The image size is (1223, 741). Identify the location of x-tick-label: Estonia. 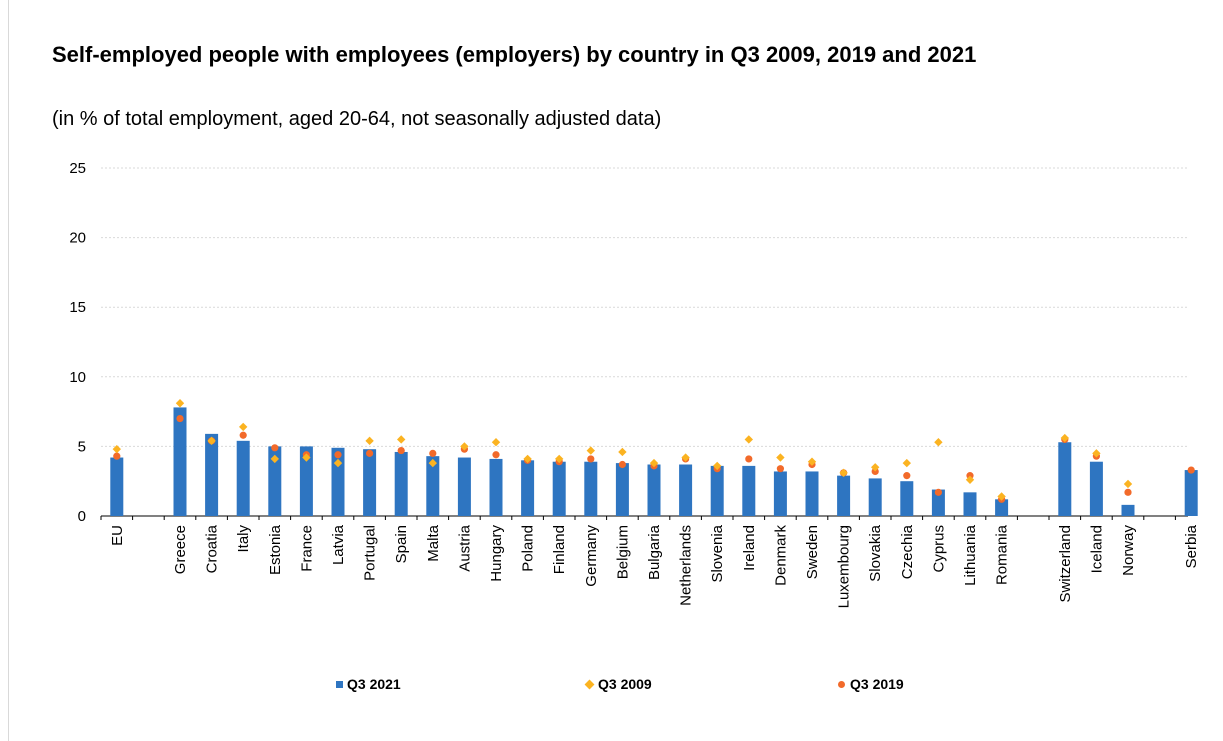
(275, 549).